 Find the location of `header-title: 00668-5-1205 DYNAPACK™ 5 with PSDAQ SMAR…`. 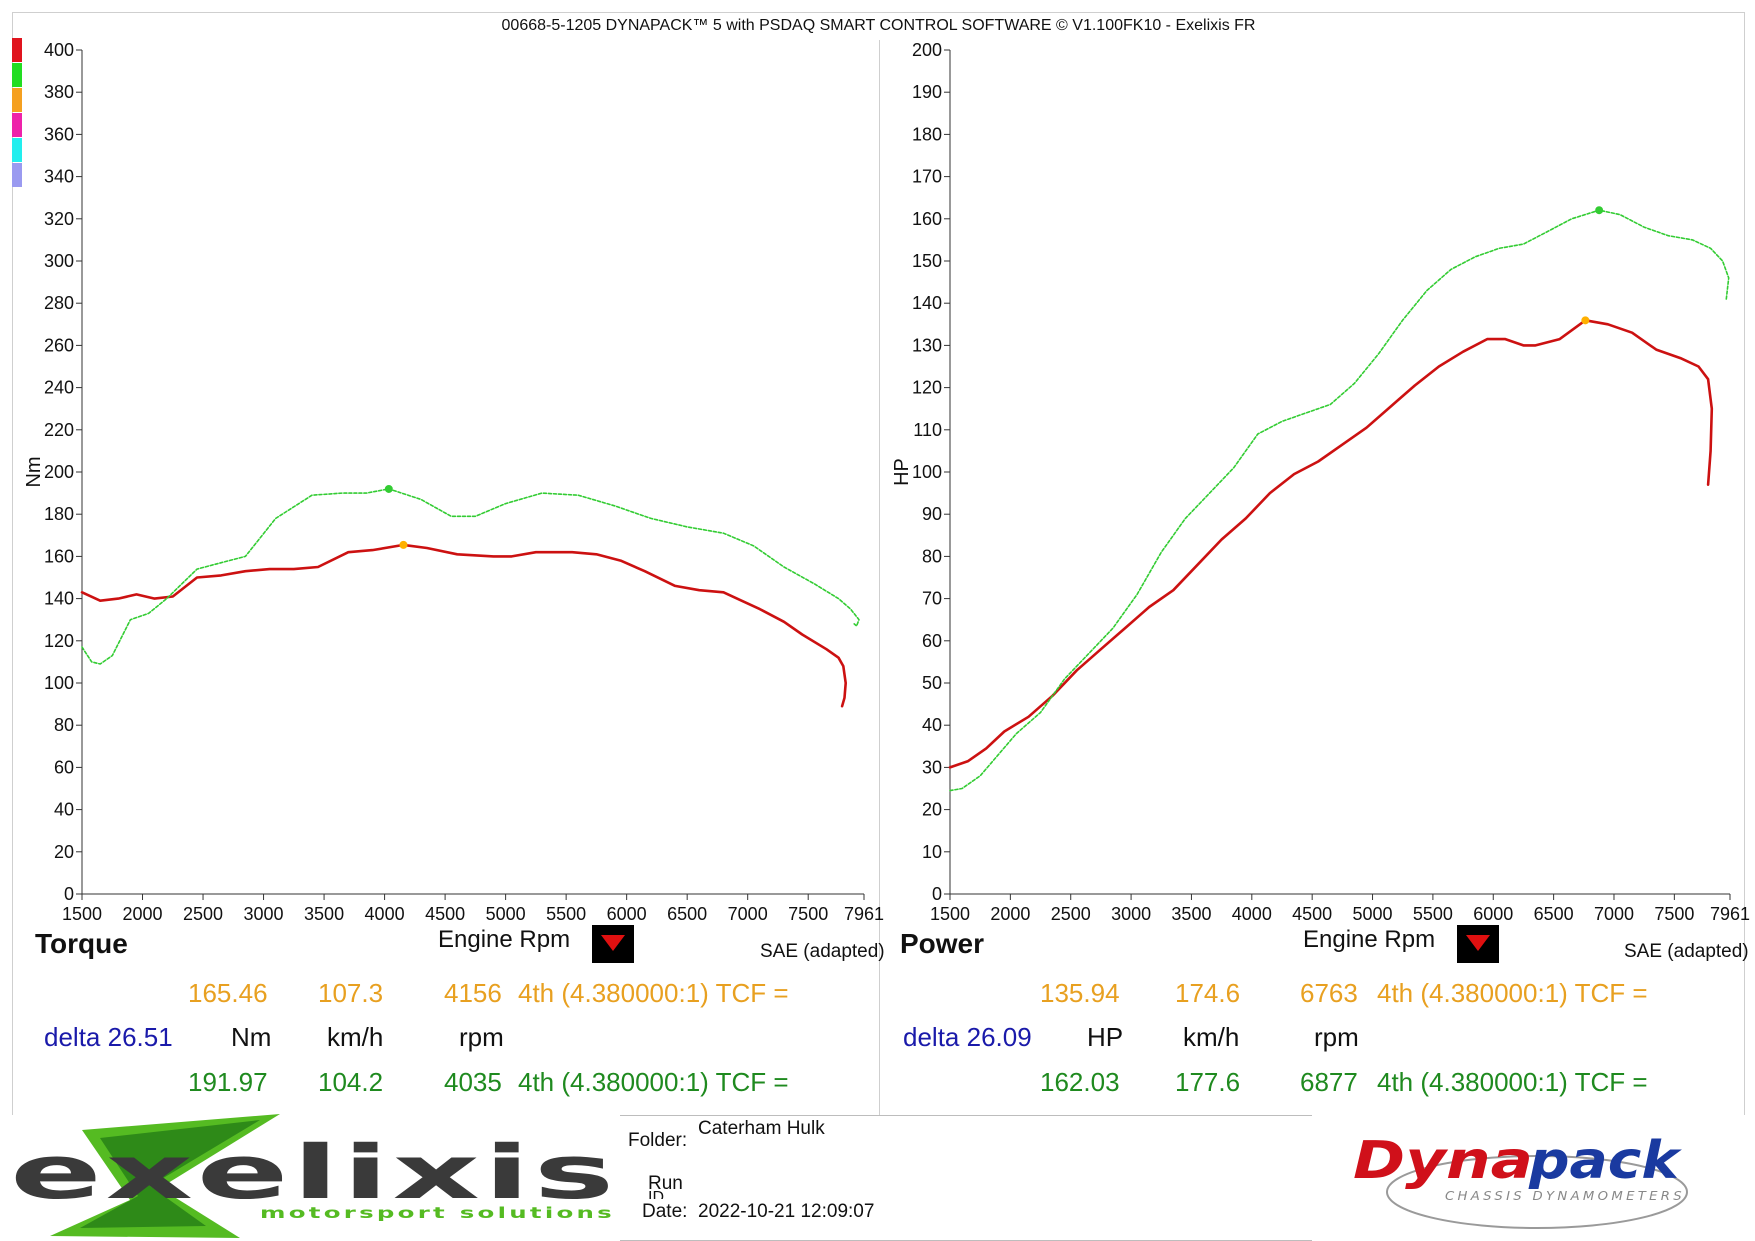

header-title: 00668-5-1205 DYNAPACK™ 5 with PSDAQ SMAR… is located at coordinates (878, 26).